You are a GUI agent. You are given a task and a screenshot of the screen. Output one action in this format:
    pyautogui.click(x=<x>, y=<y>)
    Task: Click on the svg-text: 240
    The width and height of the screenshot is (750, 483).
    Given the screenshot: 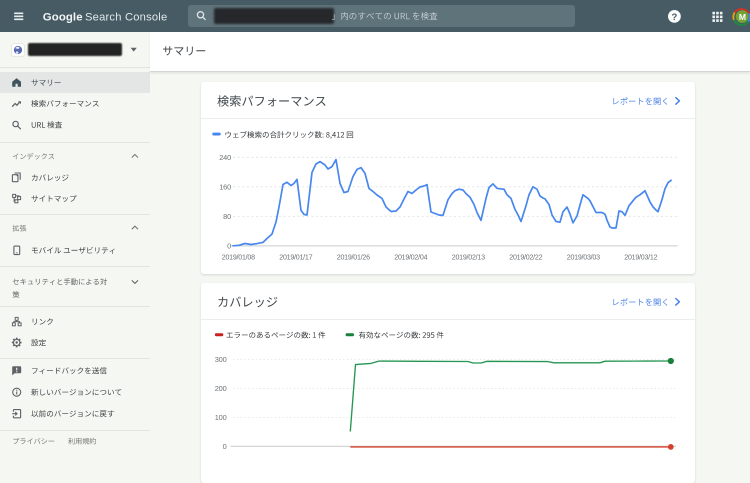 What is the action you would take?
    pyautogui.click(x=225, y=157)
    